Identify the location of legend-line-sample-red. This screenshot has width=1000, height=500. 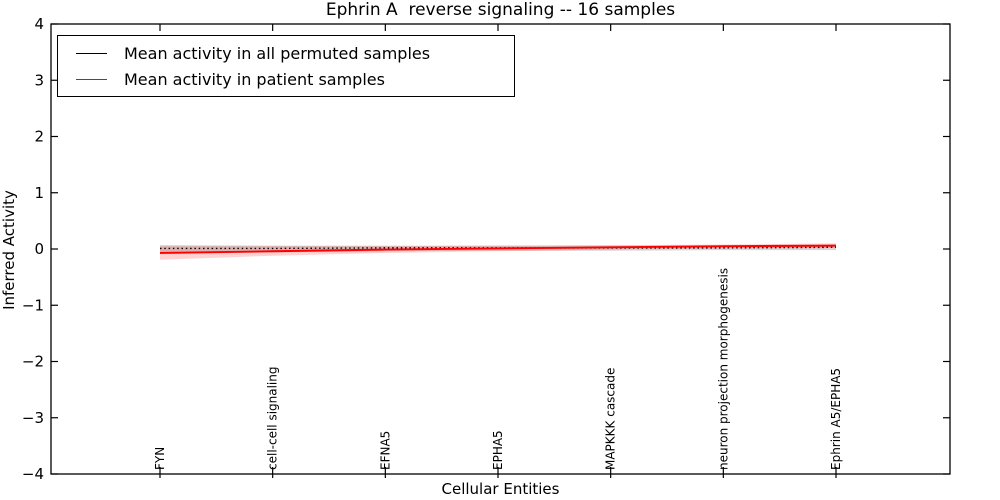
(91, 79).